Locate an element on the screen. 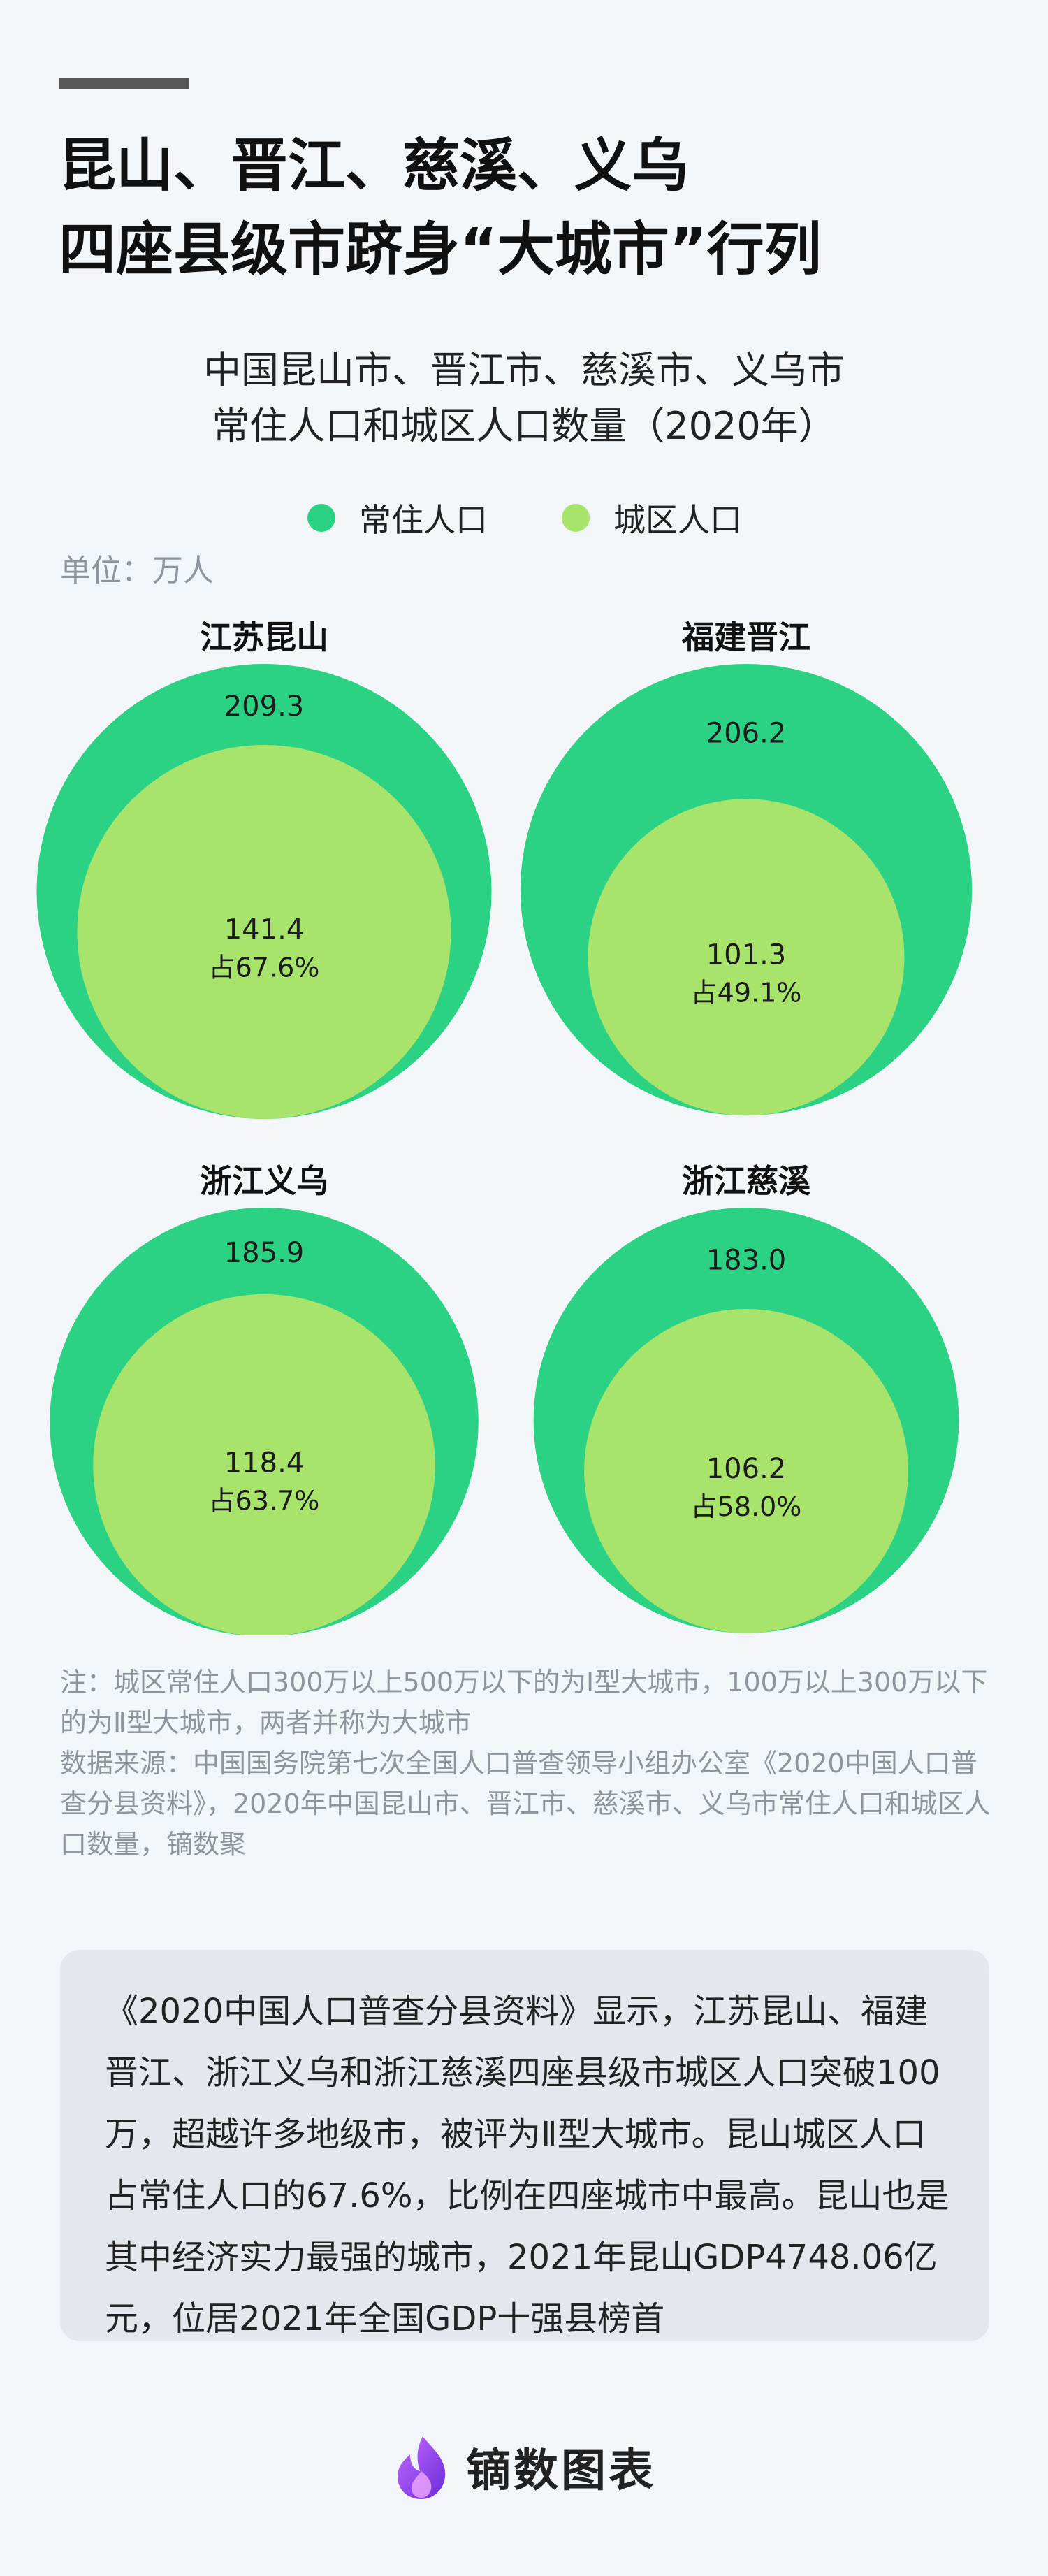  legend-swatch-resident is located at coordinates (321, 518).